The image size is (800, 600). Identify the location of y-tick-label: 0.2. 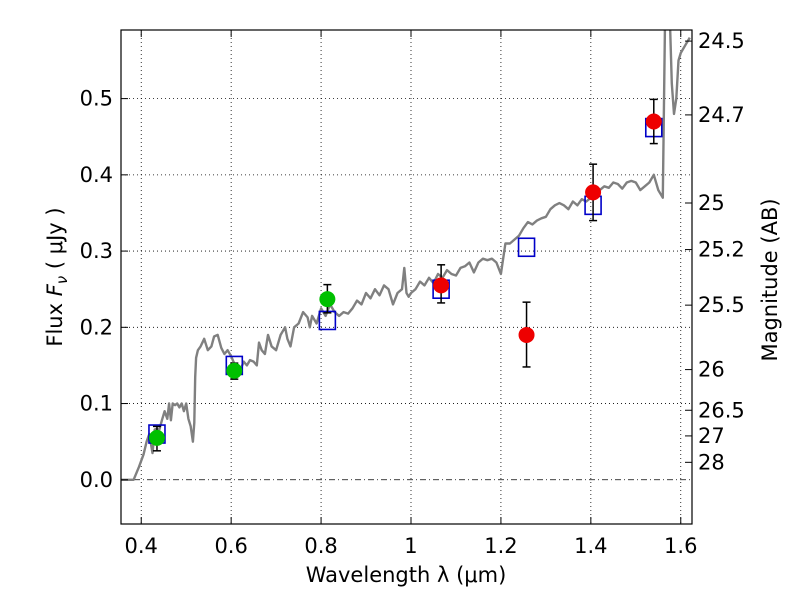
(96, 327).